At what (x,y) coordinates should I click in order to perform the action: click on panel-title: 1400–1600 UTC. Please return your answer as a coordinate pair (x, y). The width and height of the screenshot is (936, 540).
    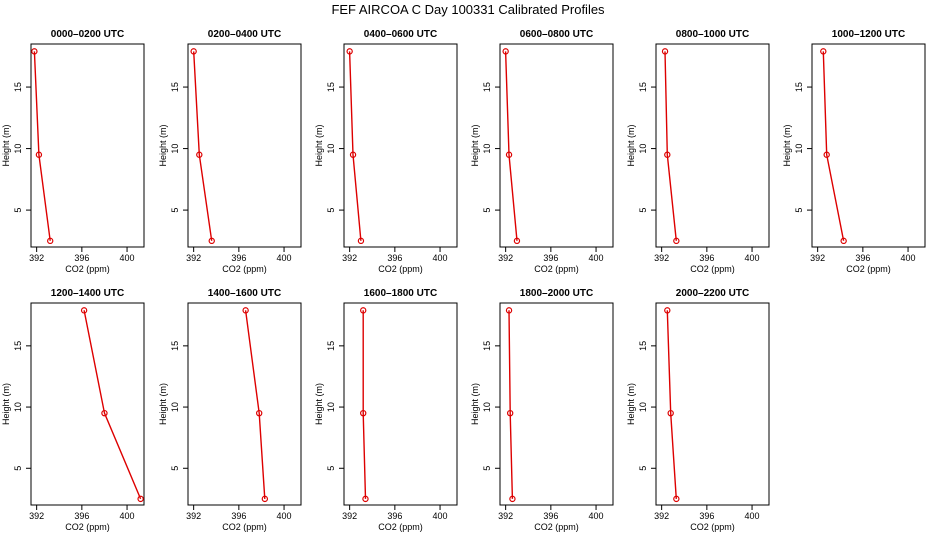
    Looking at the image, I should click on (244, 293).